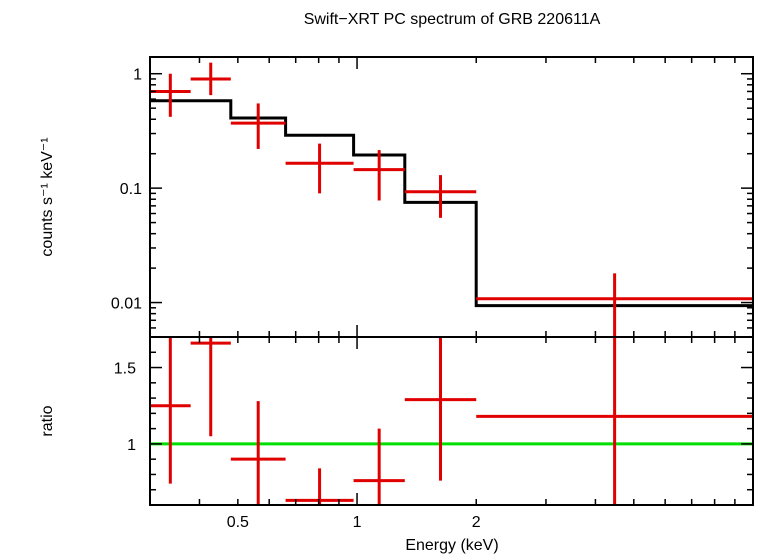  What do you see at coordinates (47, 420) in the screenshot?
I see `ratio-ylabel: ratio` at bounding box center [47, 420].